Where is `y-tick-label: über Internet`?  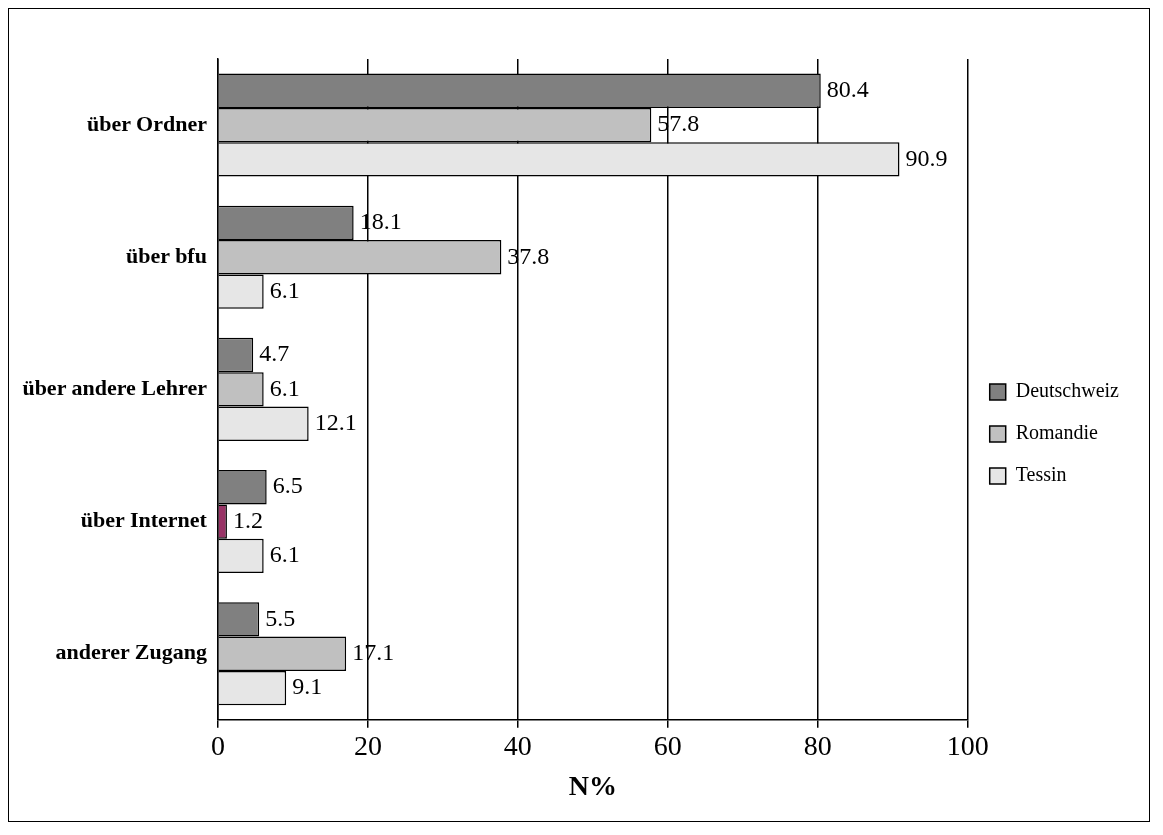 y-tick-label: über Internet is located at coordinates (144, 520).